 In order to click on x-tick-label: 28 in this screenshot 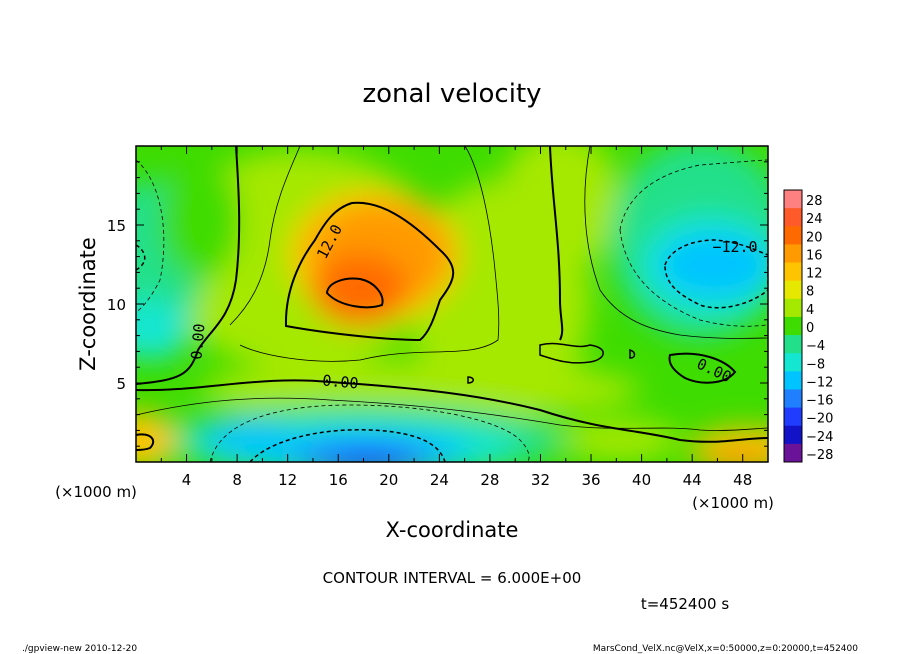, I will do `click(489, 480)`.